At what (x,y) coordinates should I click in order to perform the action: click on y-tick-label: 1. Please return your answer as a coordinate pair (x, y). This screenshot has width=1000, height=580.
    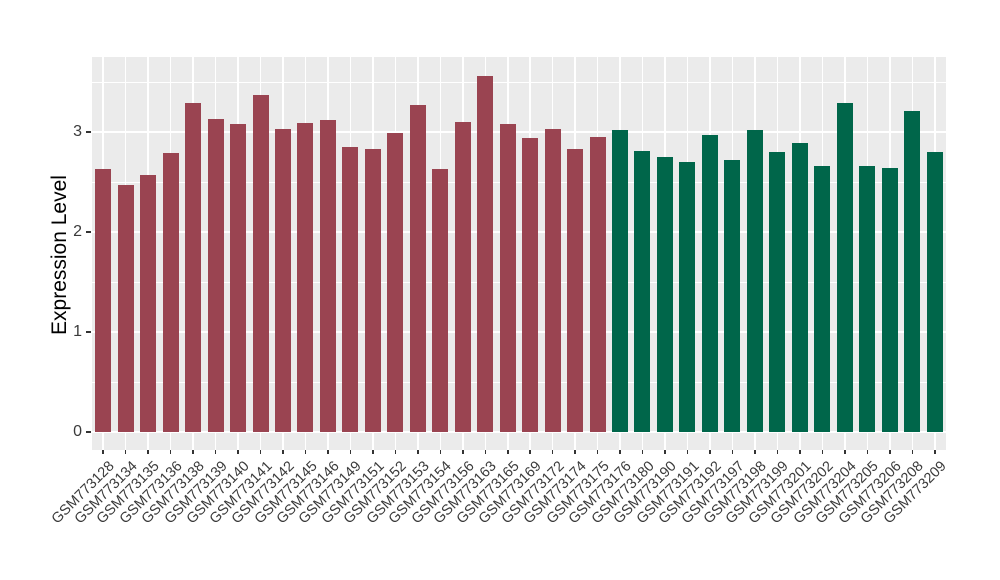
    Looking at the image, I should click on (77, 331).